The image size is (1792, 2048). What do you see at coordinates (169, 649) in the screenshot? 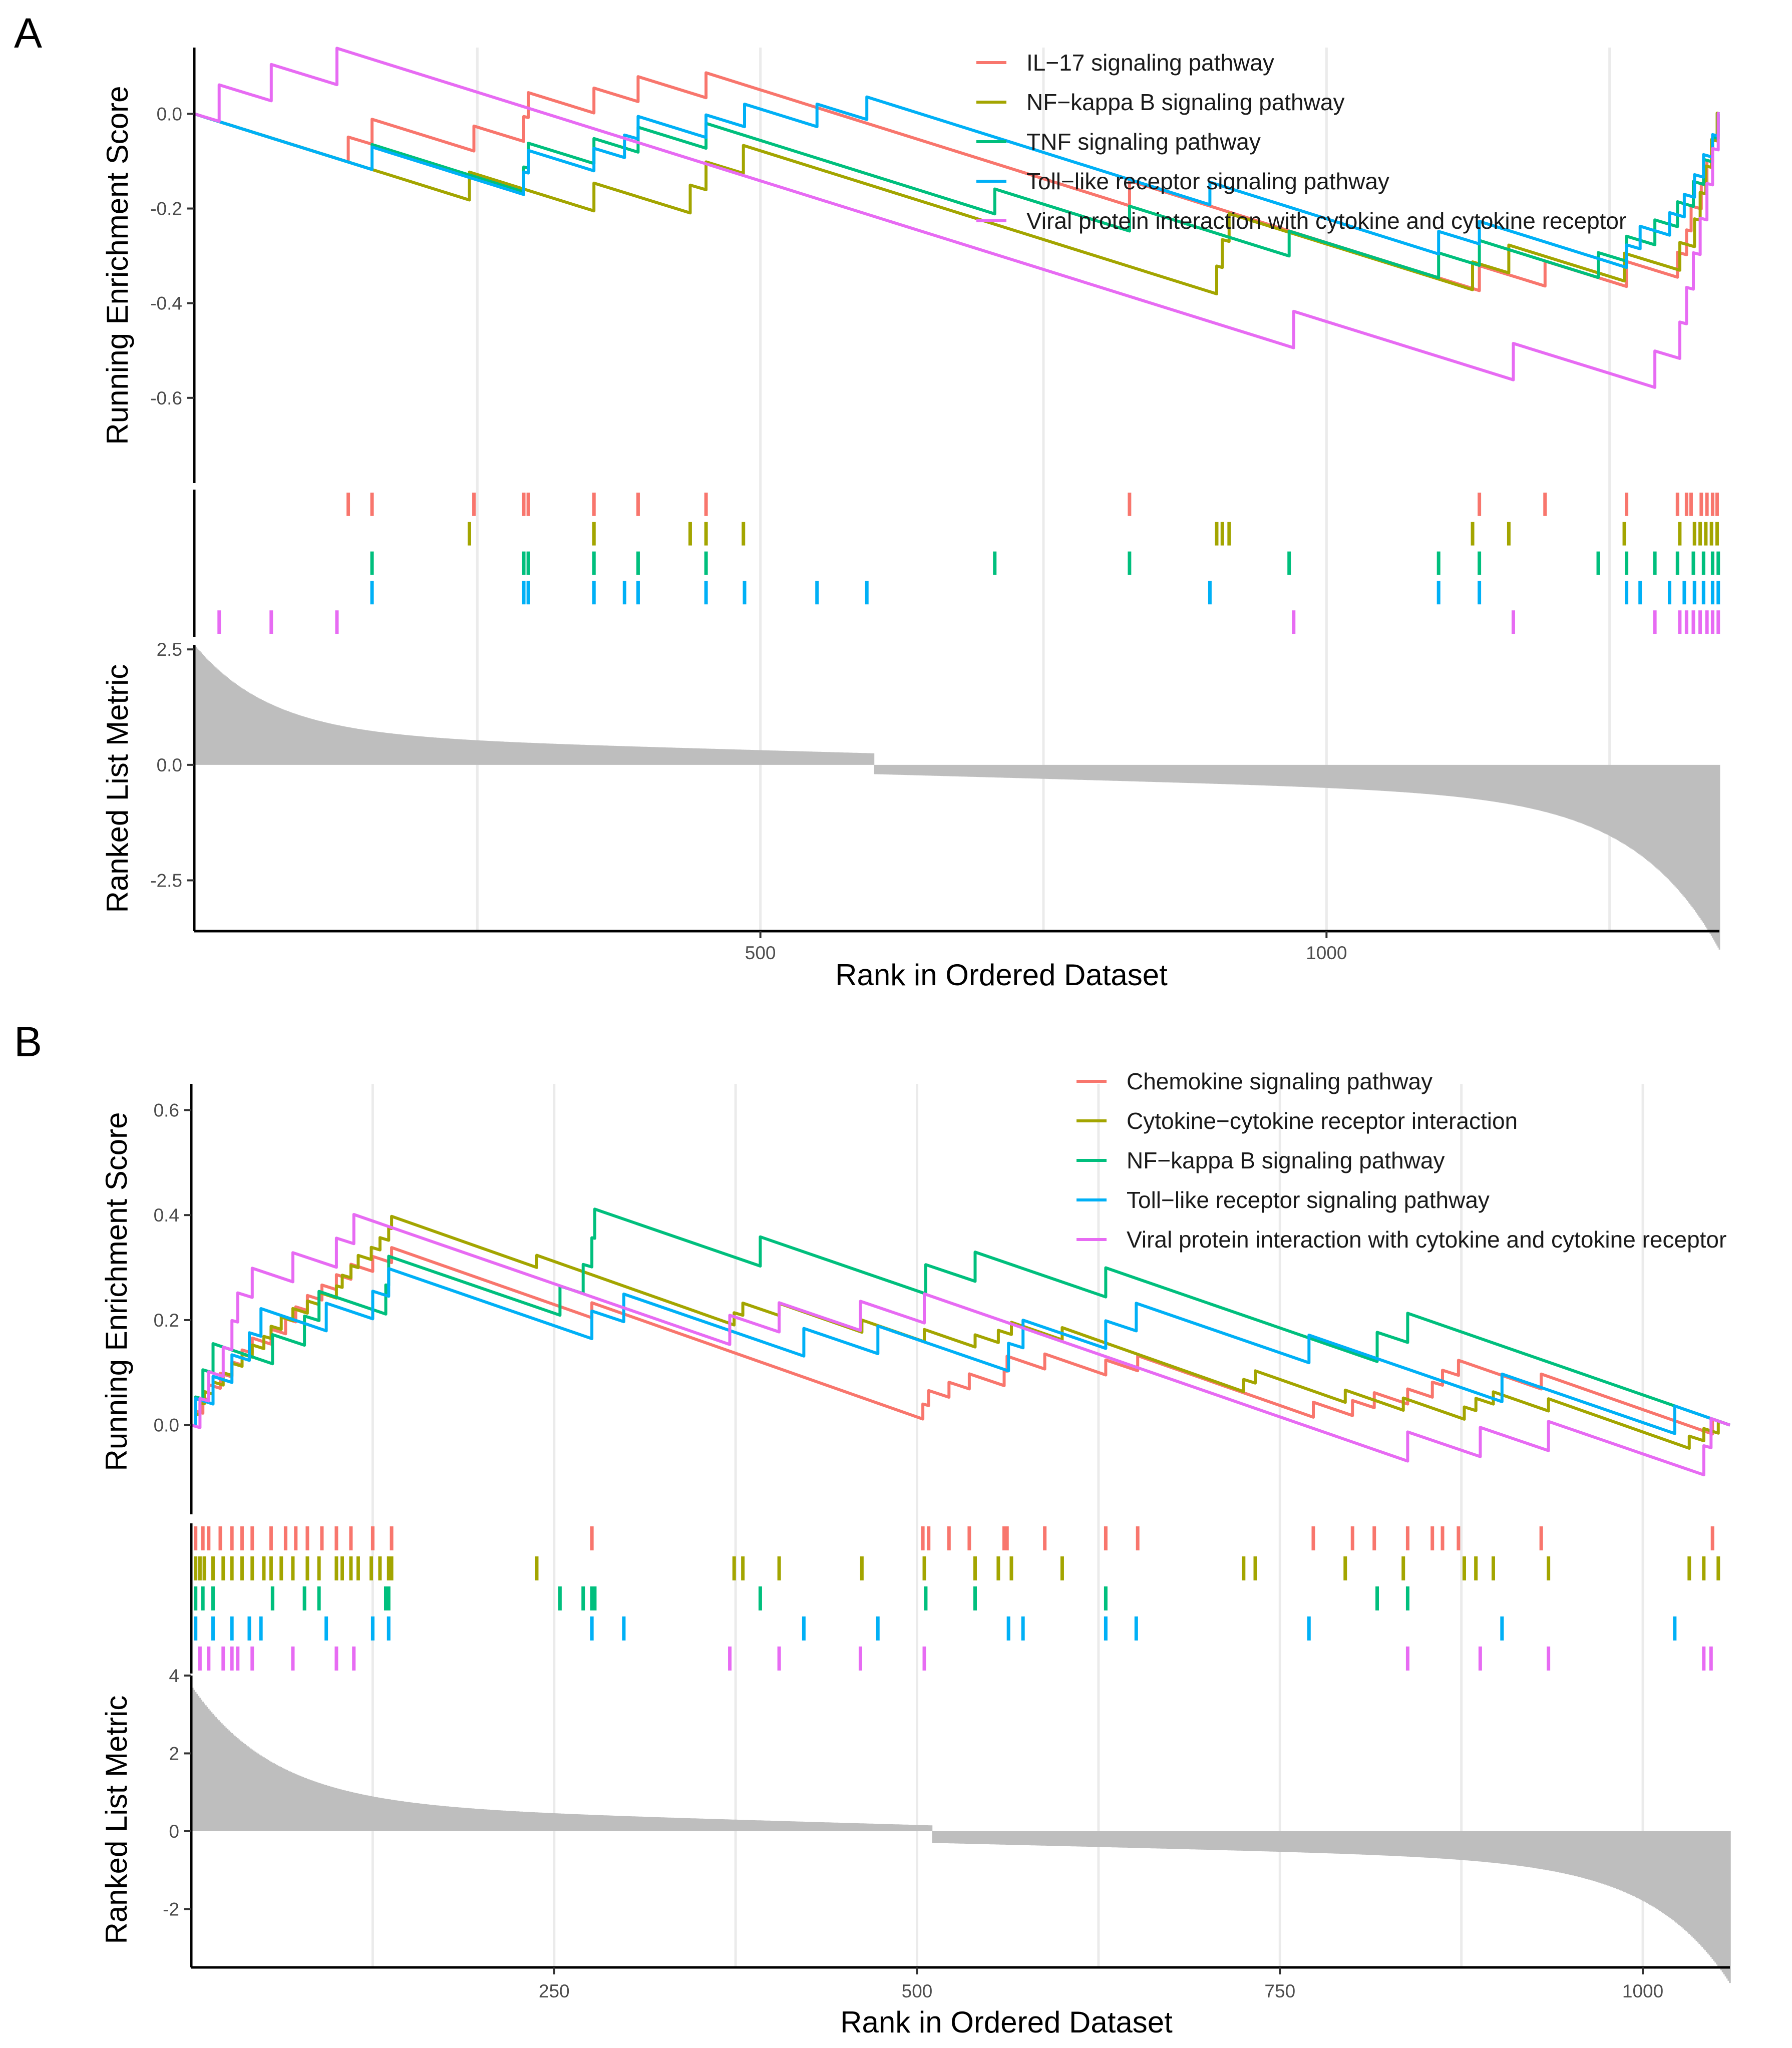
I see `metric-y-tick-label: 2.5` at bounding box center [169, 649].